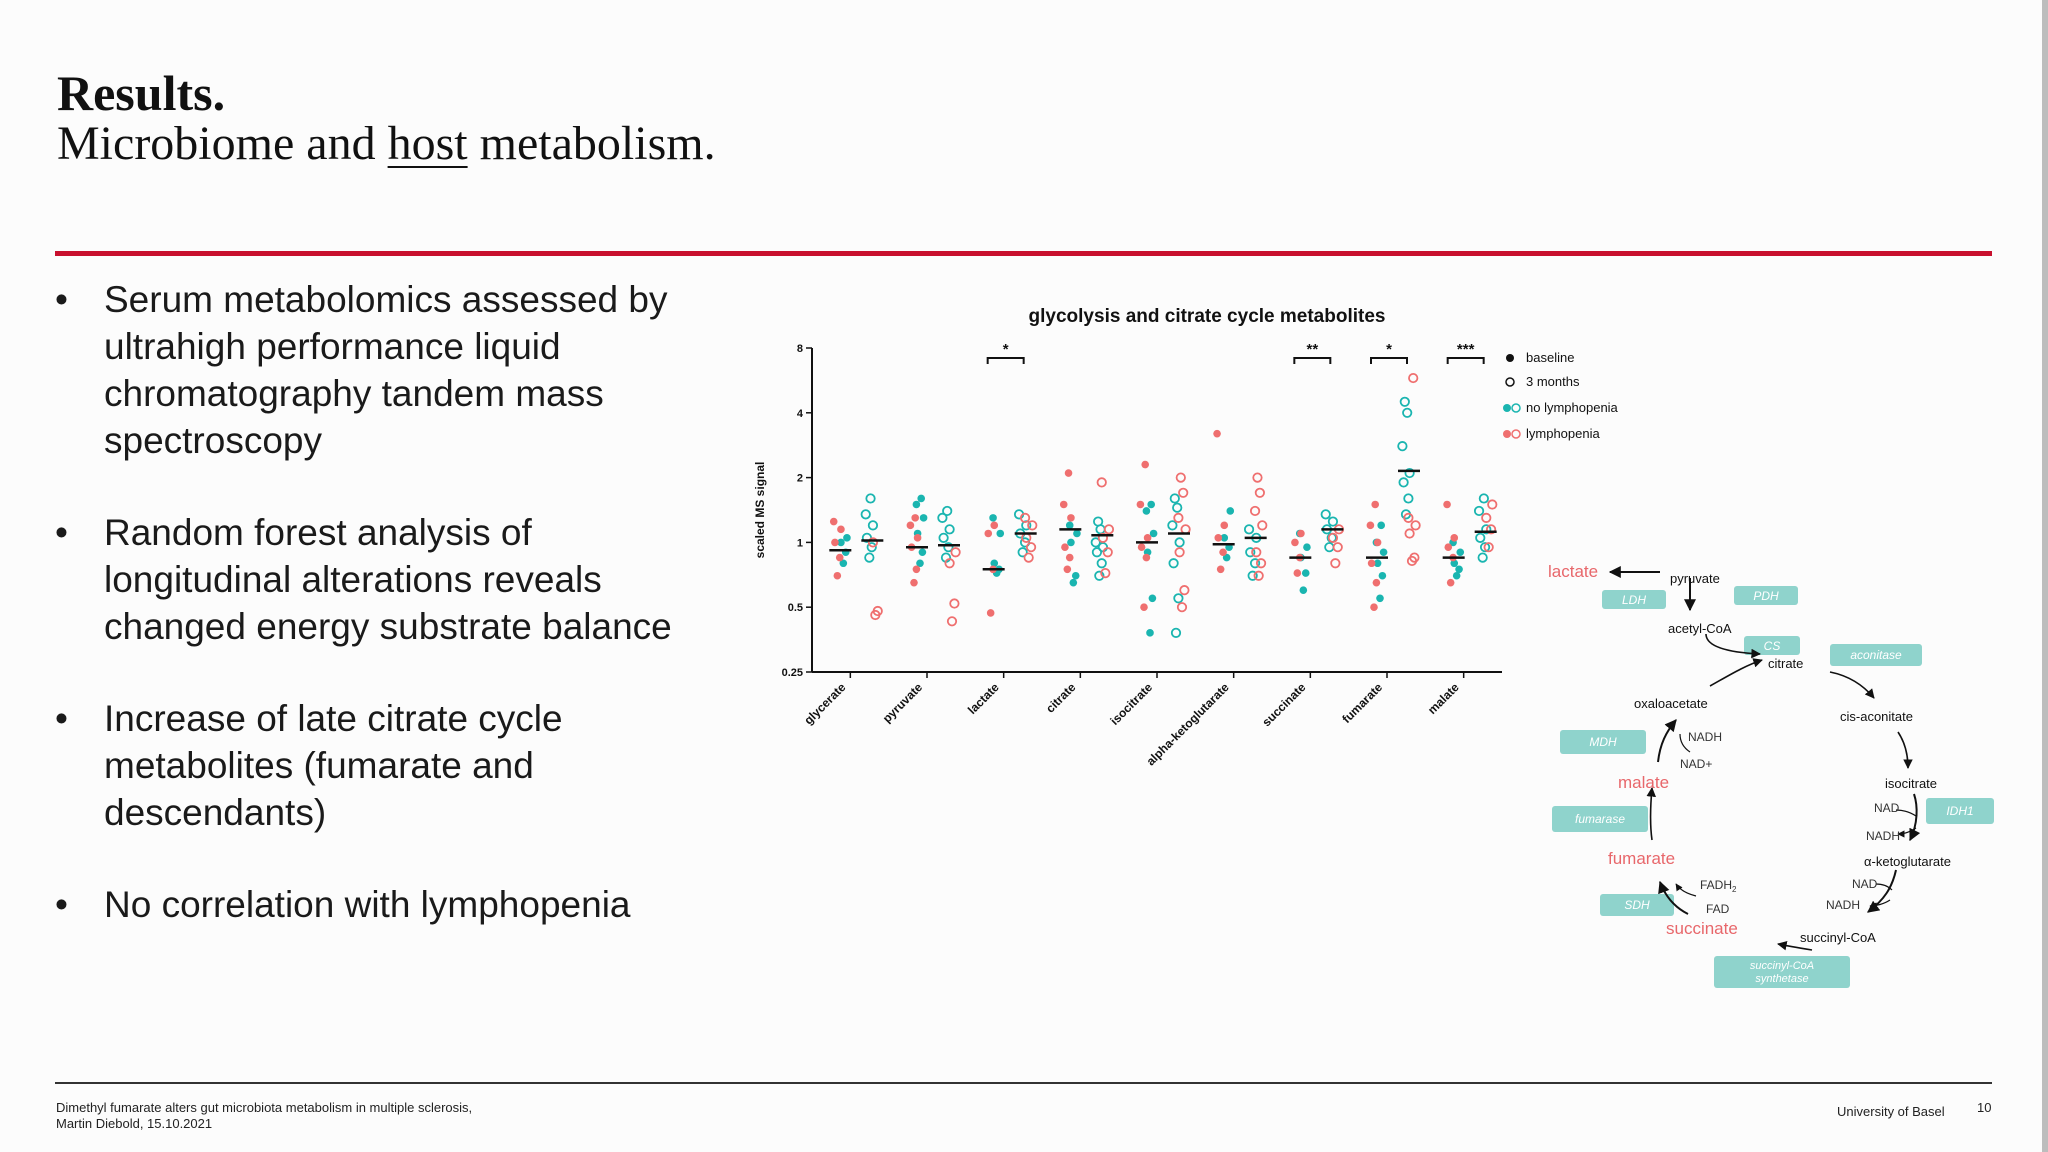 This screenshot has height=1152, width=2048. I want to click on x-tick-label: succinate, so click(1283, 704).